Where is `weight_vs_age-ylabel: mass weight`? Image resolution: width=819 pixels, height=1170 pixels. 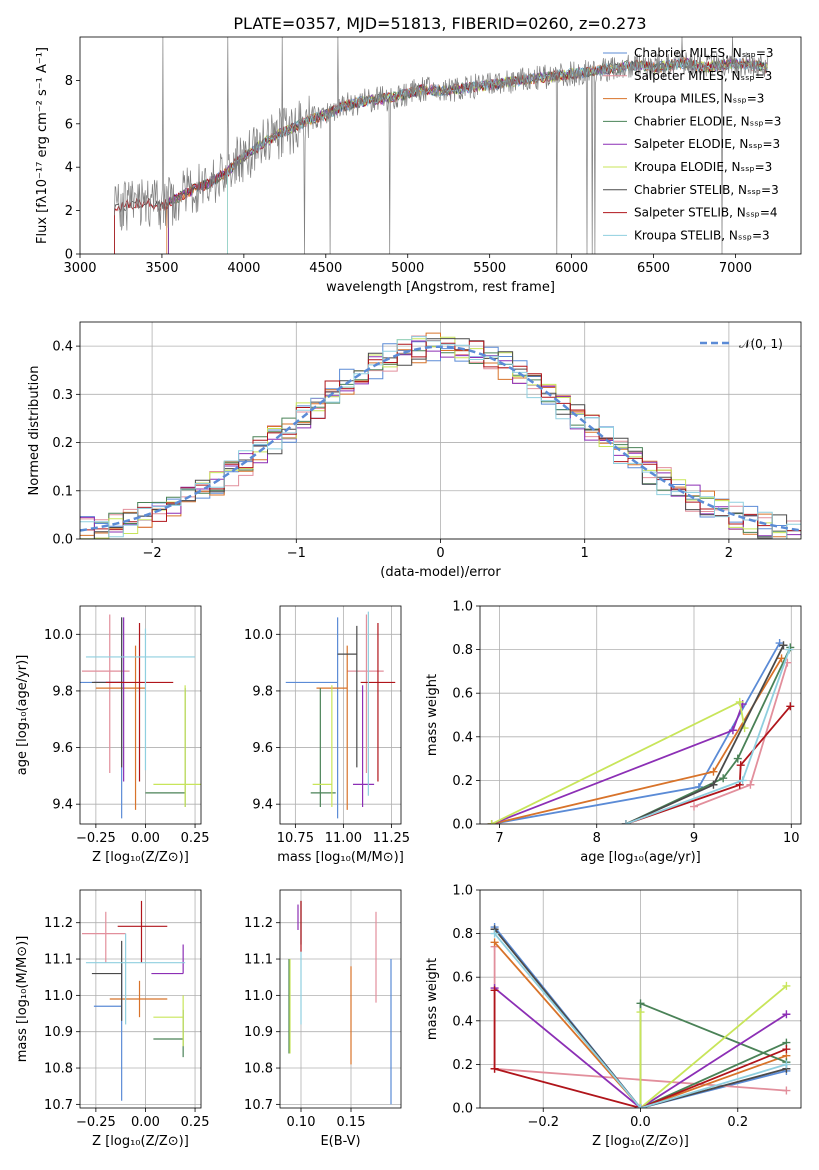 weight_vs_age-ylabel: mass weight is located at coordinates (432, 715).